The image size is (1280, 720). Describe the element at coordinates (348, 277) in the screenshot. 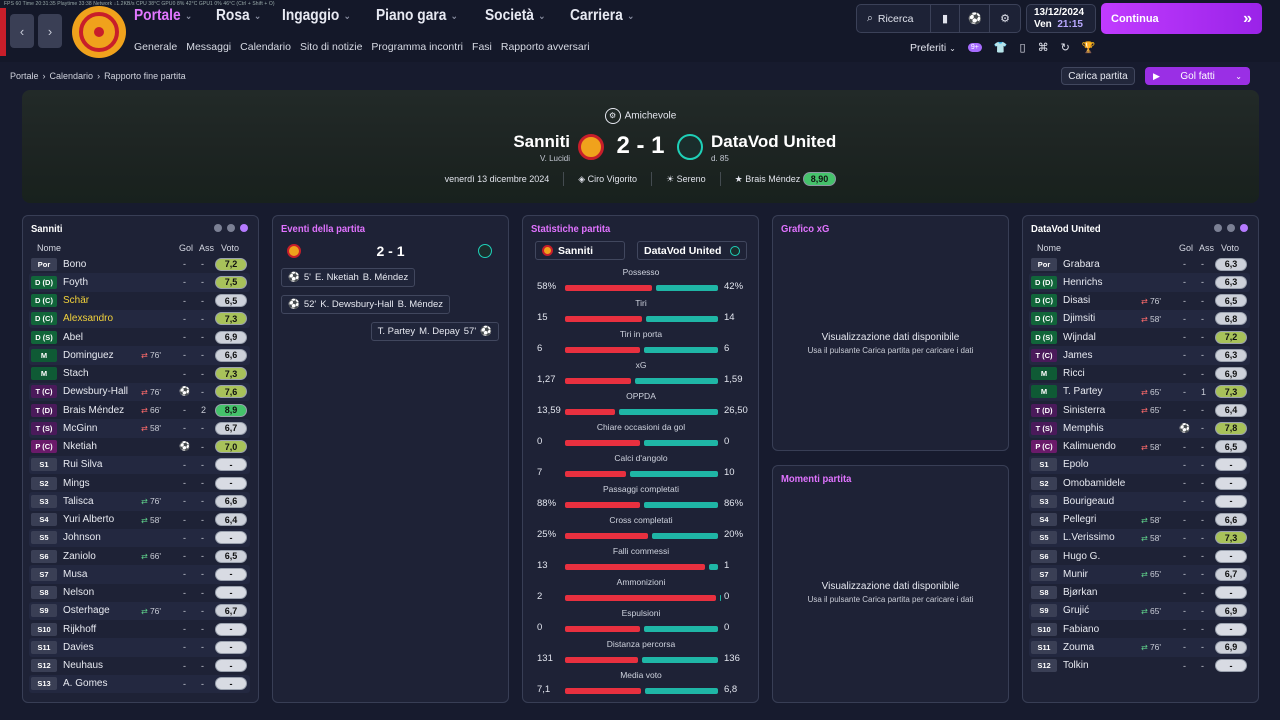

I see `goal-event: ⚽ 5' E. Nketiah B. Méndez` at that location.